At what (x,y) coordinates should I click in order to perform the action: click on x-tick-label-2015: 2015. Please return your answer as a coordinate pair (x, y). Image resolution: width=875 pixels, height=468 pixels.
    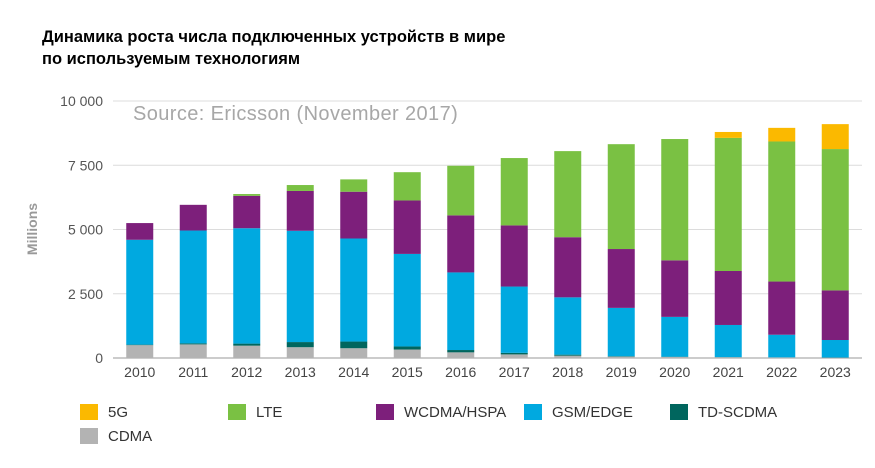
    Looking at the image, I should click on (407, 372).